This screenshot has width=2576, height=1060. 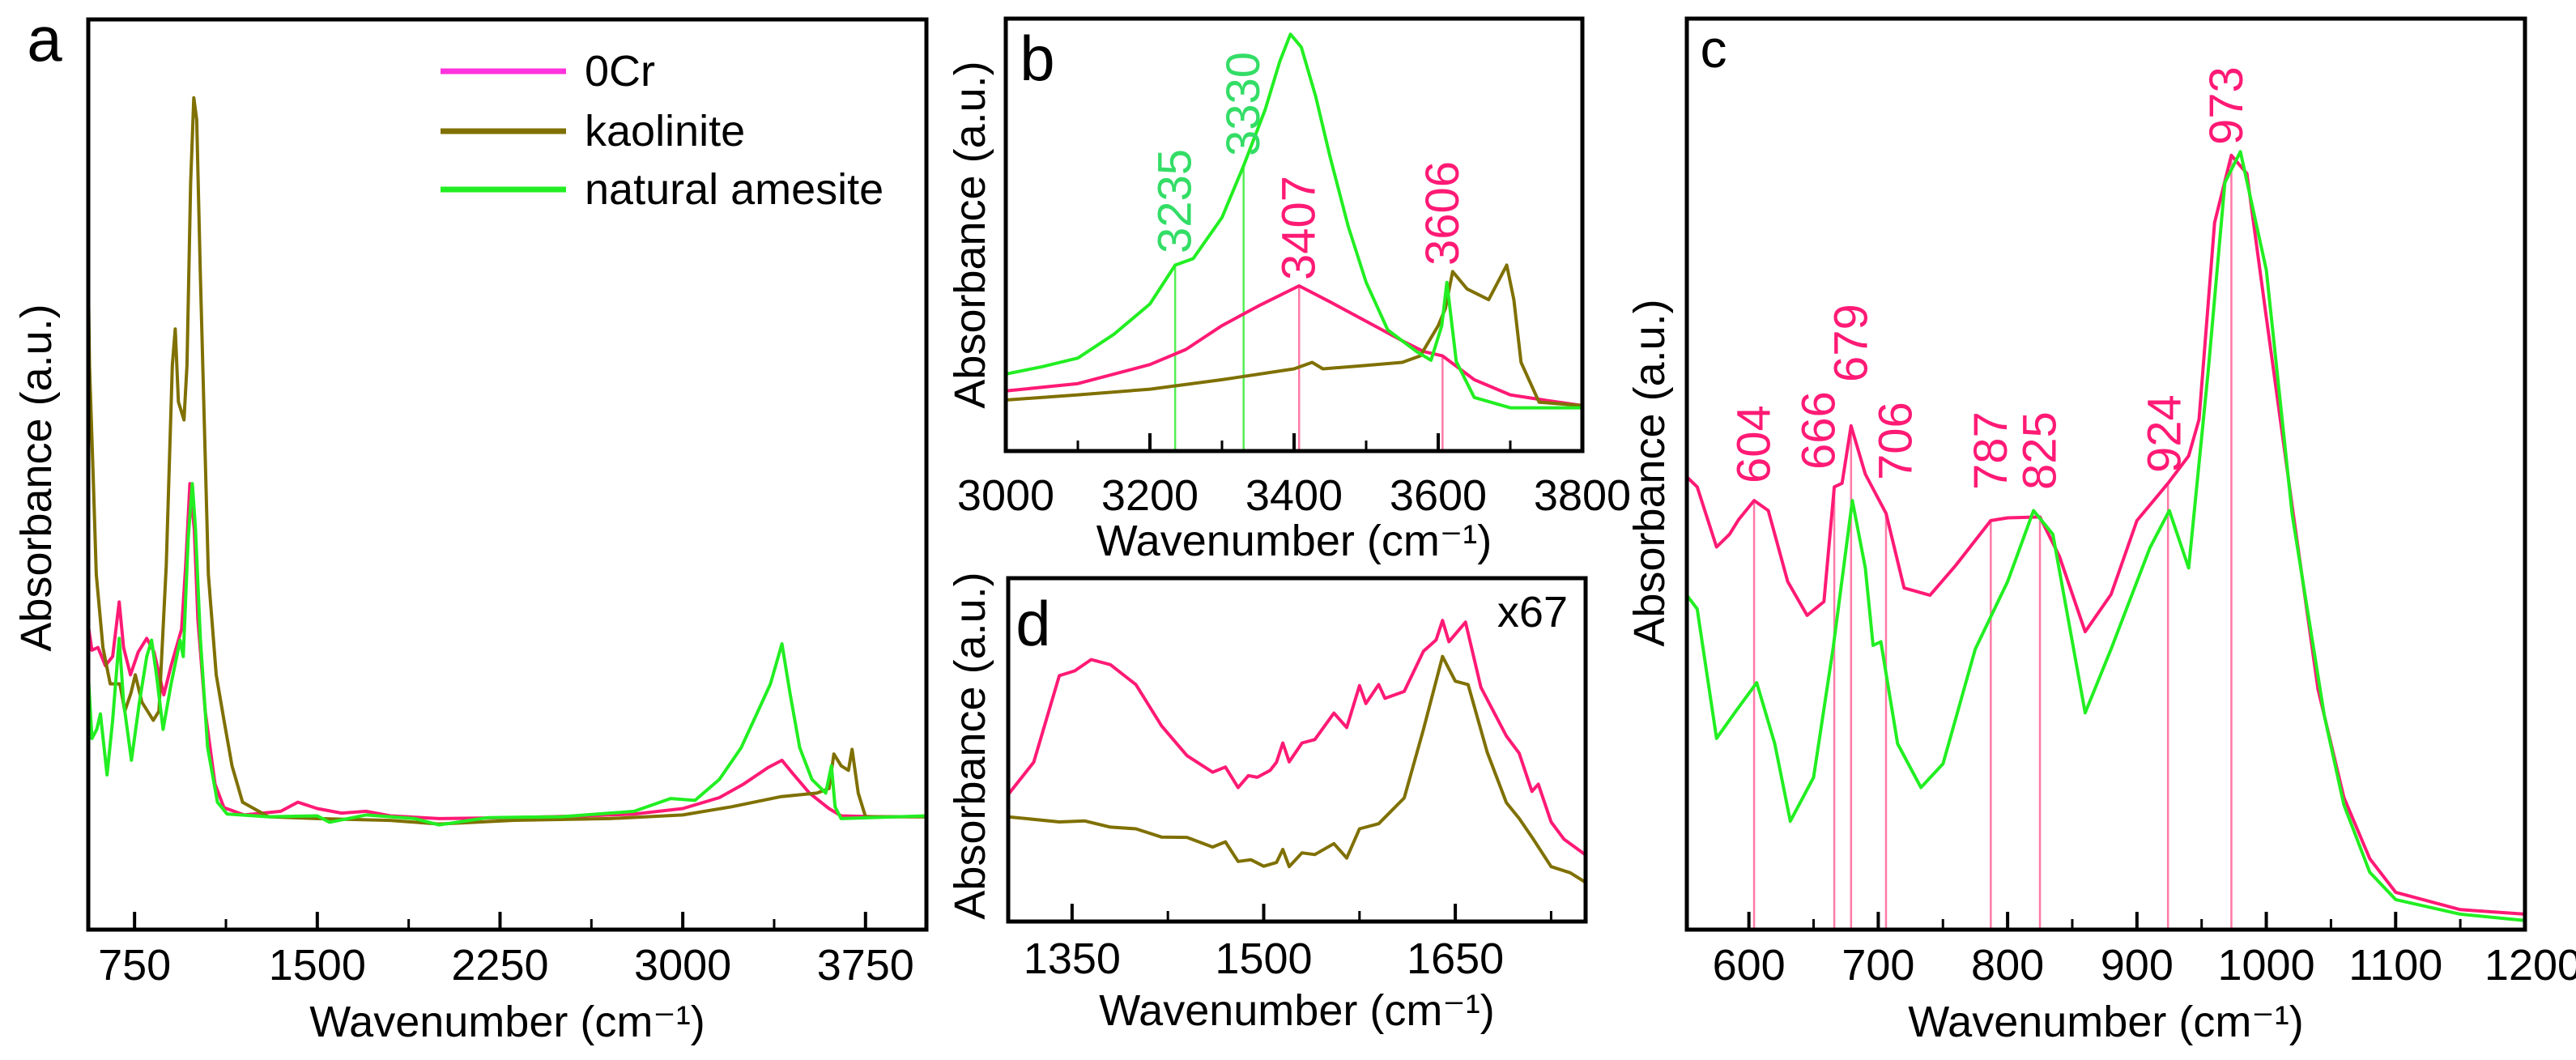 I want to click on peak-label-666: 666, so click(x=1819, y=430).